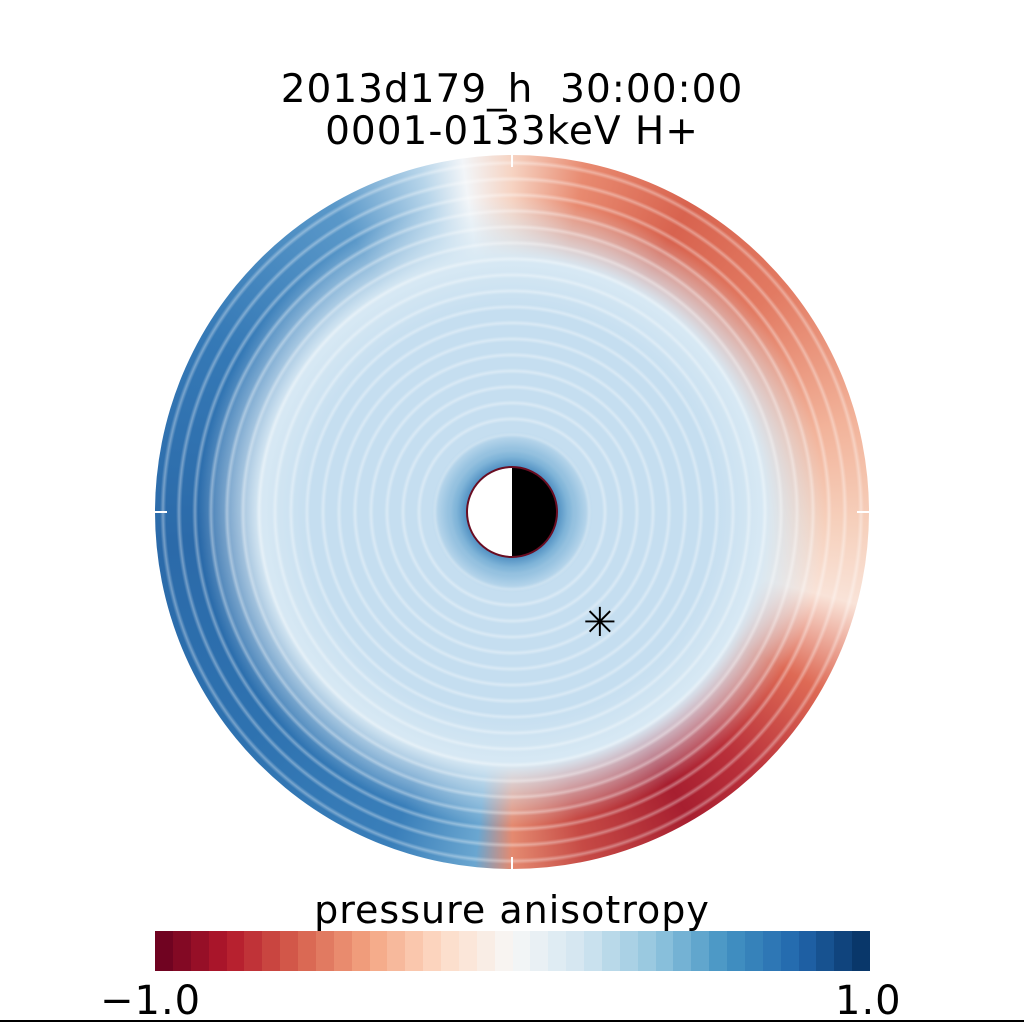 The width and height of the screenshot is (1024, 1024). Describe the element at coordinates (512, 131) in the screenshot. I see `plot-title-line2: 0001-0133keV H+` at that location.